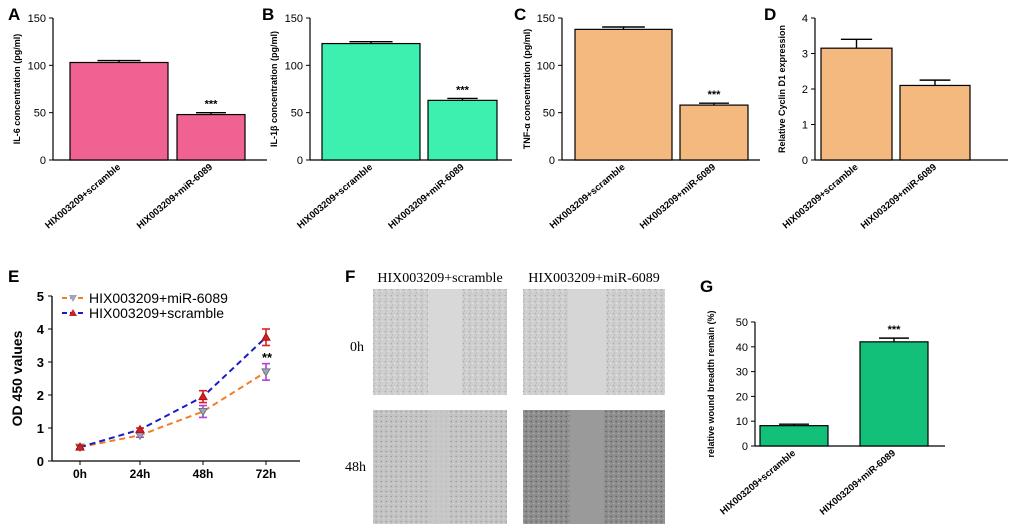 Image resolution: width=1020 pixels, height=529 pixels. What do you see at coordinates (594, 278) in the screenshot?
I see `column-label: HIX003209+miR-6089` at bounding box center [594, 278].